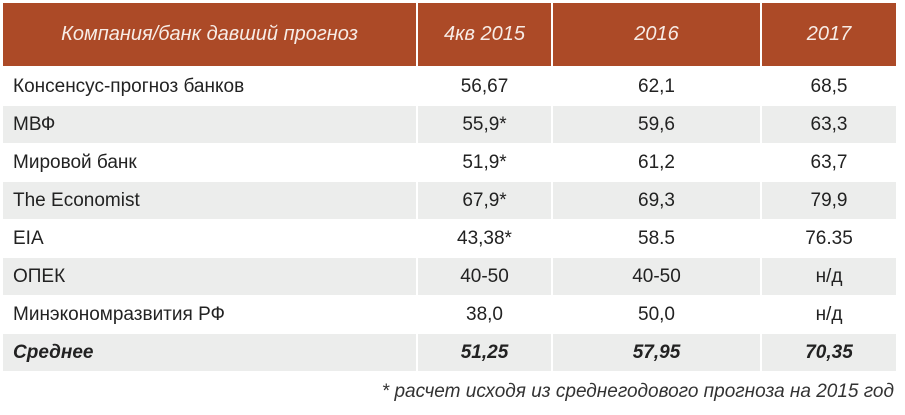  What do you see at coordinates (209, 162) in the screenshot?
I see `row-label: Мировой банк` at bounding box center [209, 162].